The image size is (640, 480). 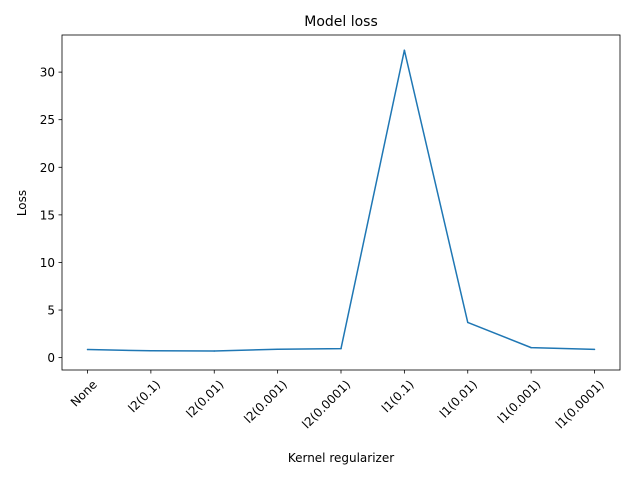 What do you see at coordinates (47, 215) in the screenshot?
I see `y-tick-label: 15` at bounding box center [47, 215].